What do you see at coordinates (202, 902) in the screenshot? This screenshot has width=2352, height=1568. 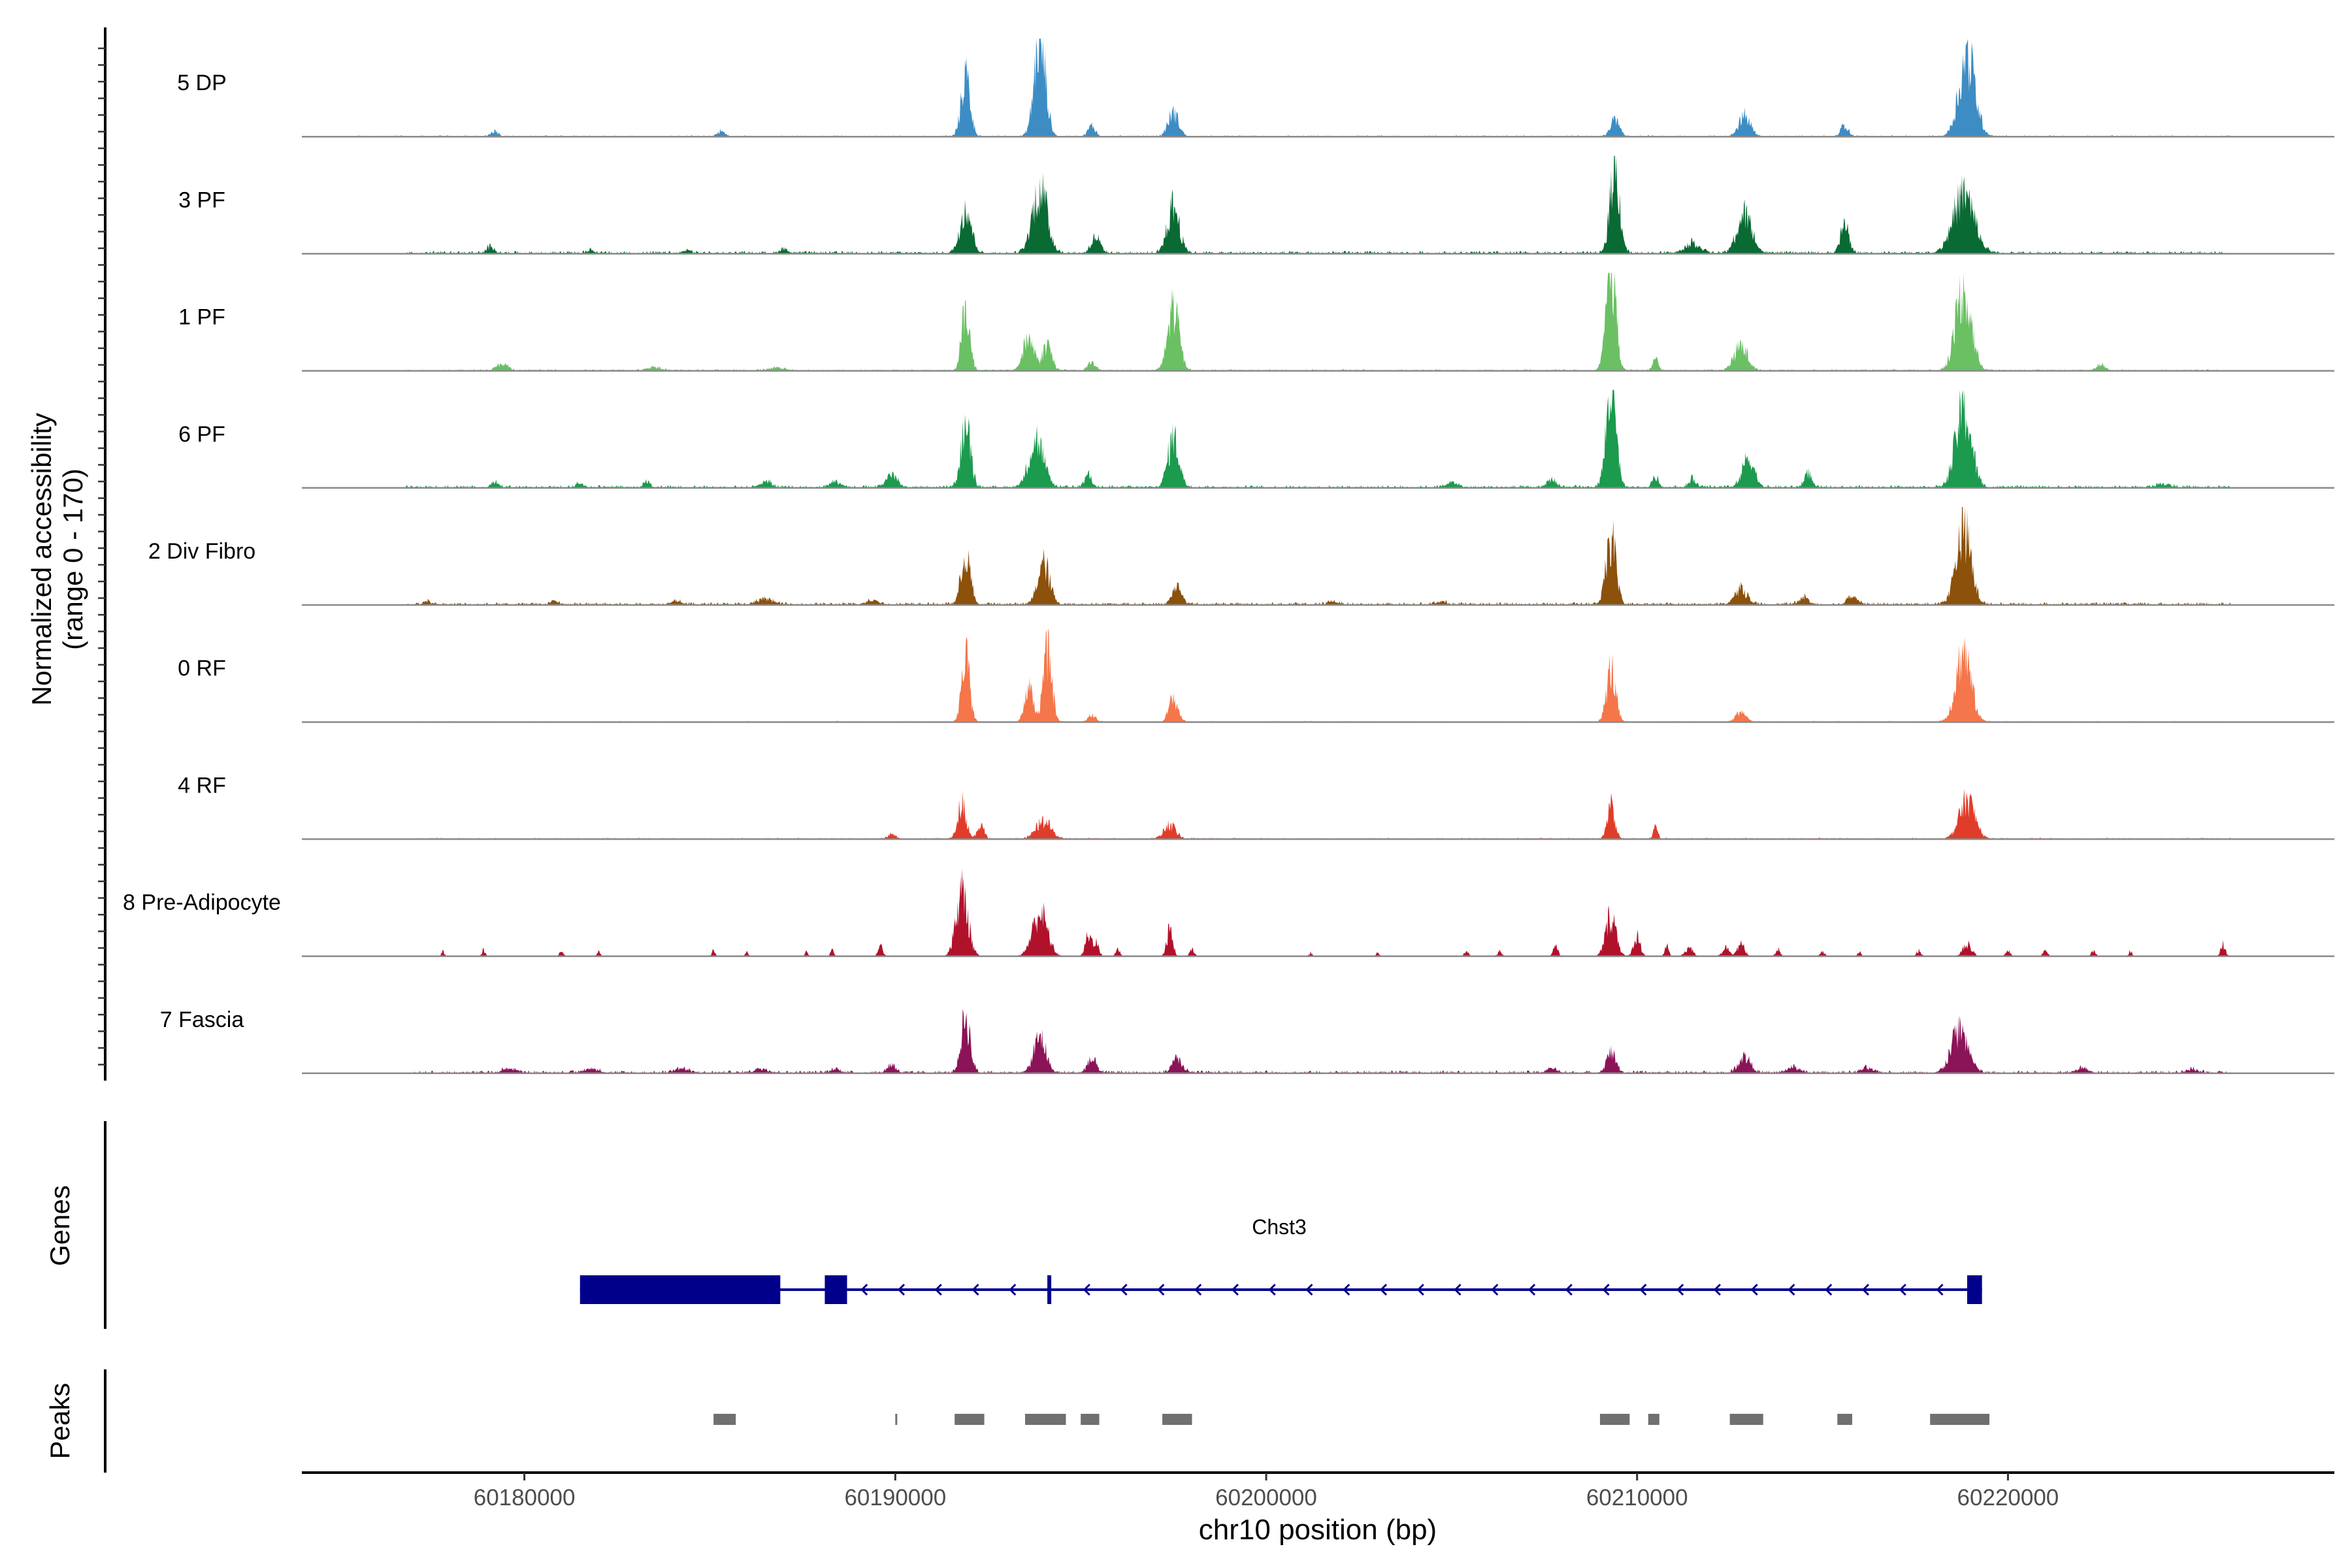 I see `track-label: 8 Pre-Adipocyte` at bounding box center [202, 902].